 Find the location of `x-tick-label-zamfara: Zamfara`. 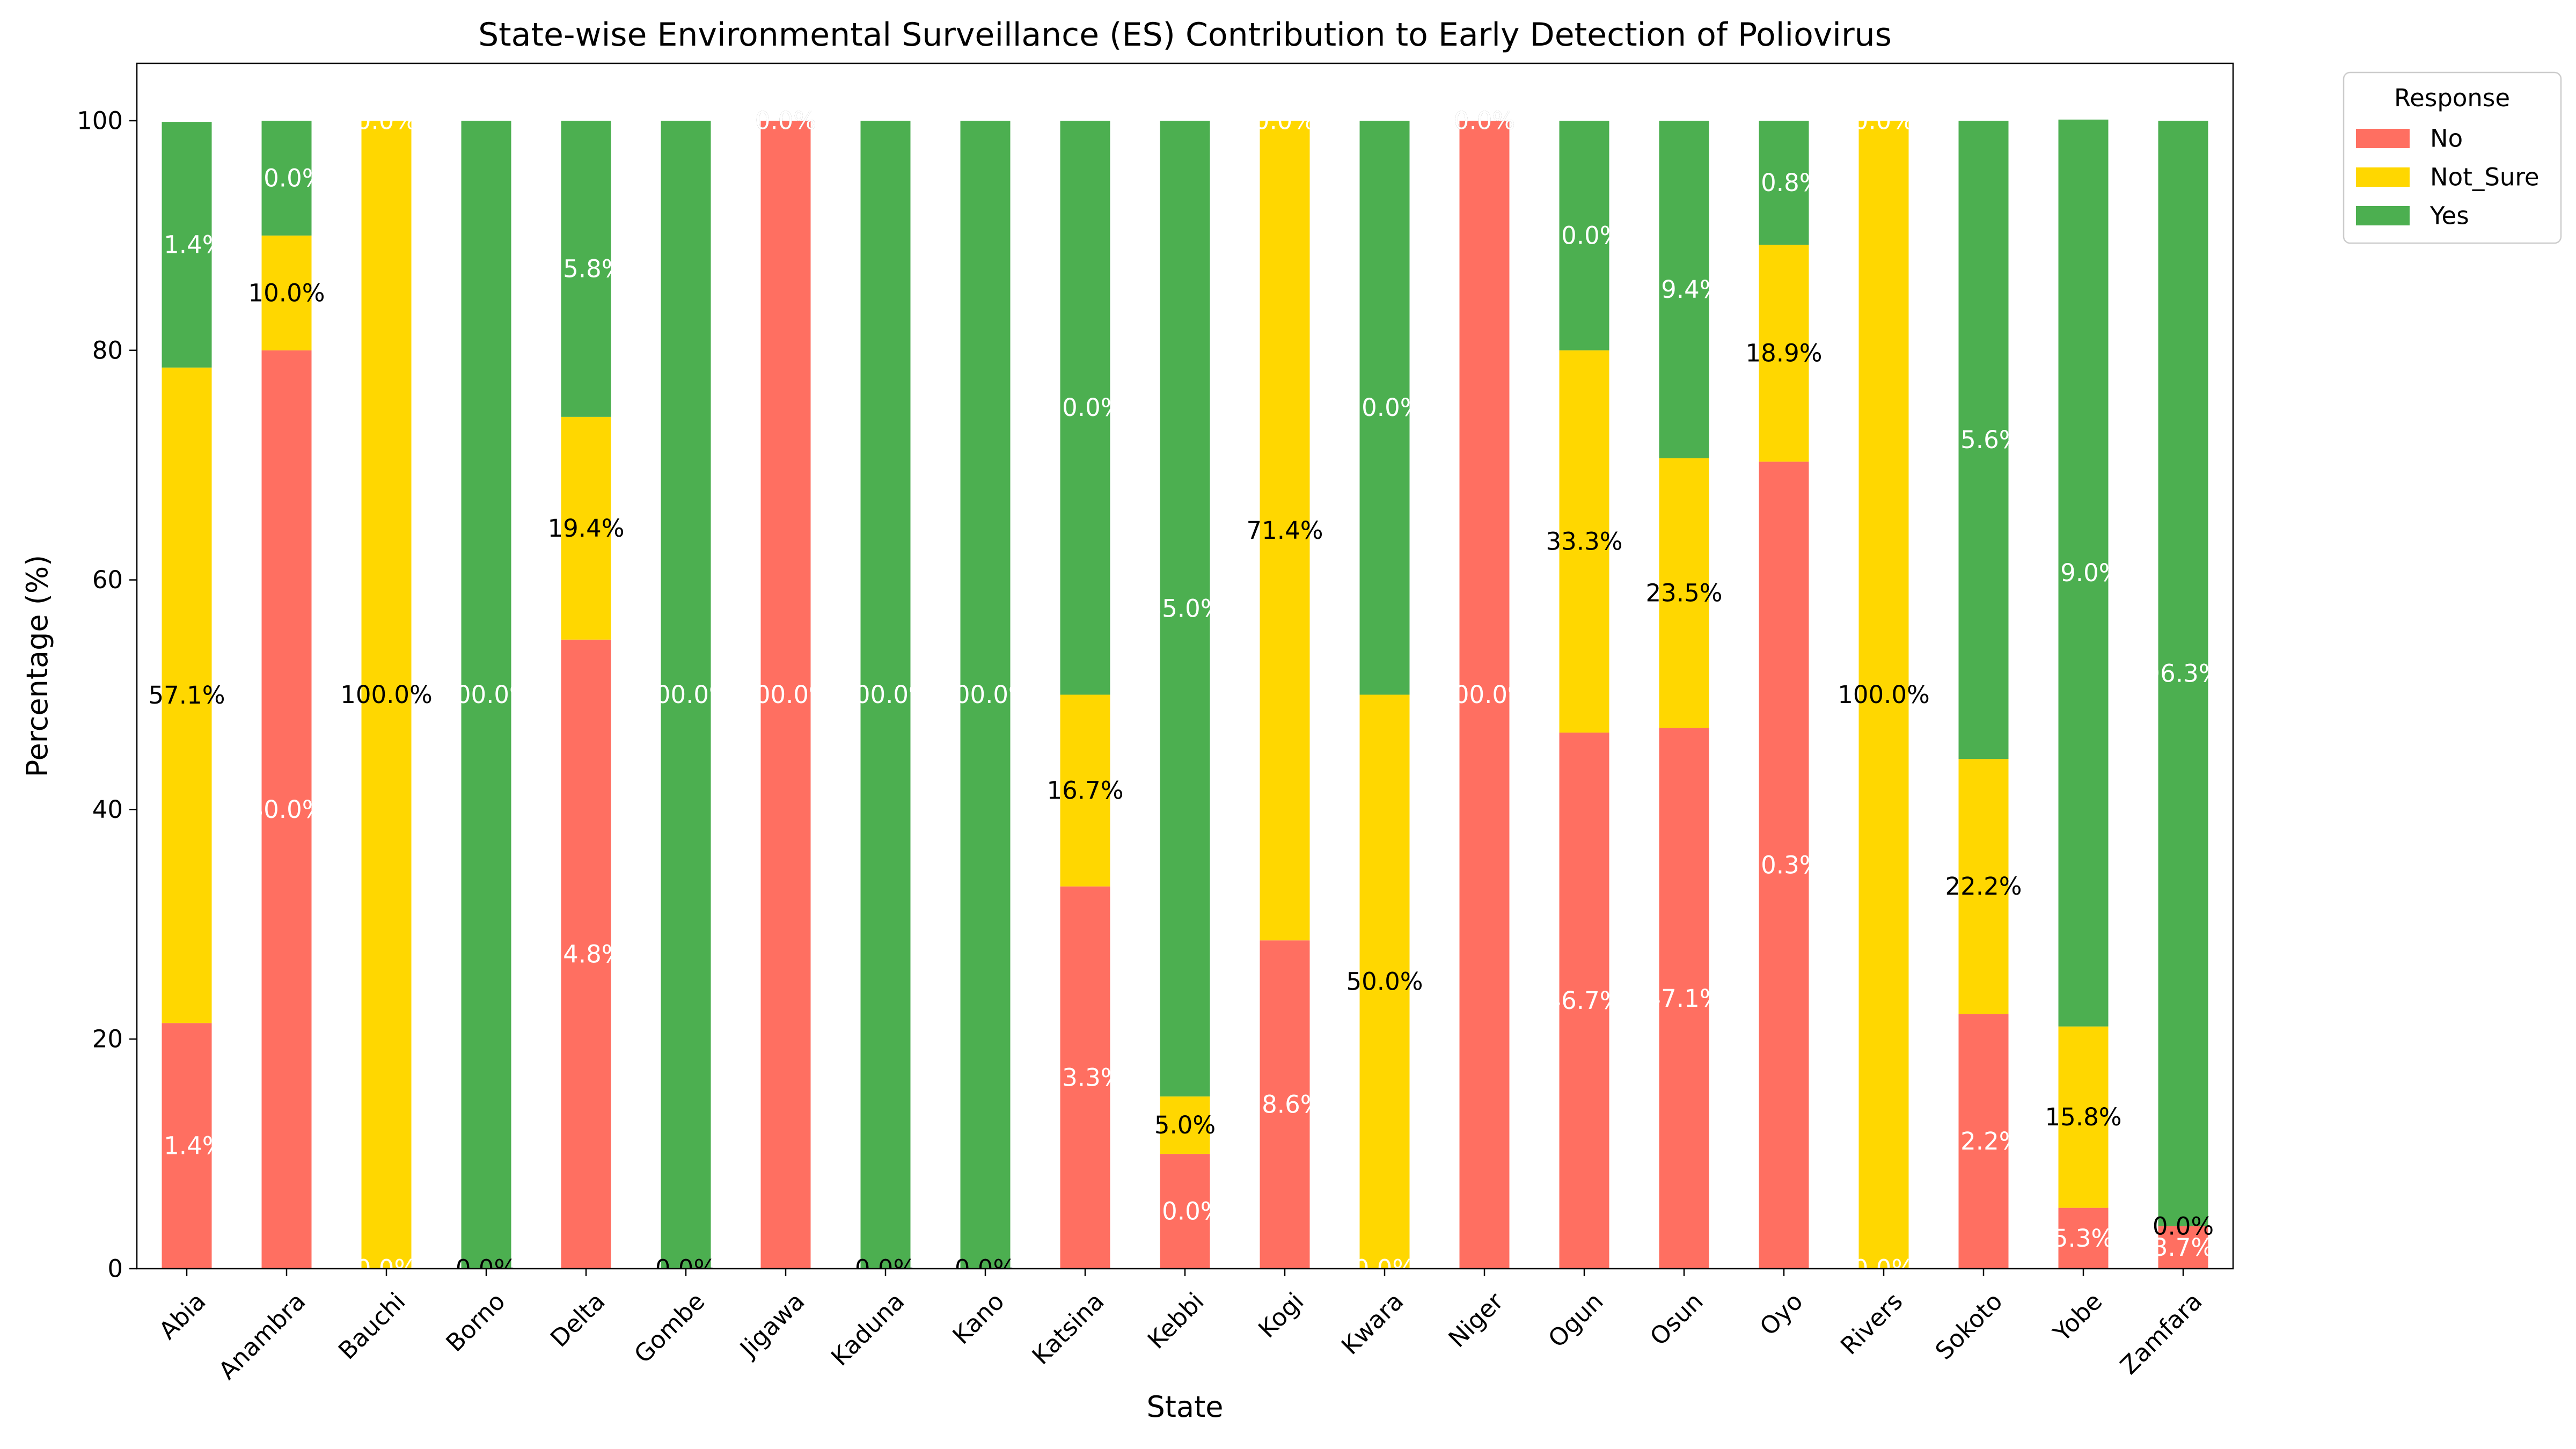

x-tick-label-zamfara: Zamfara is located at coordinates (2160, 1333).